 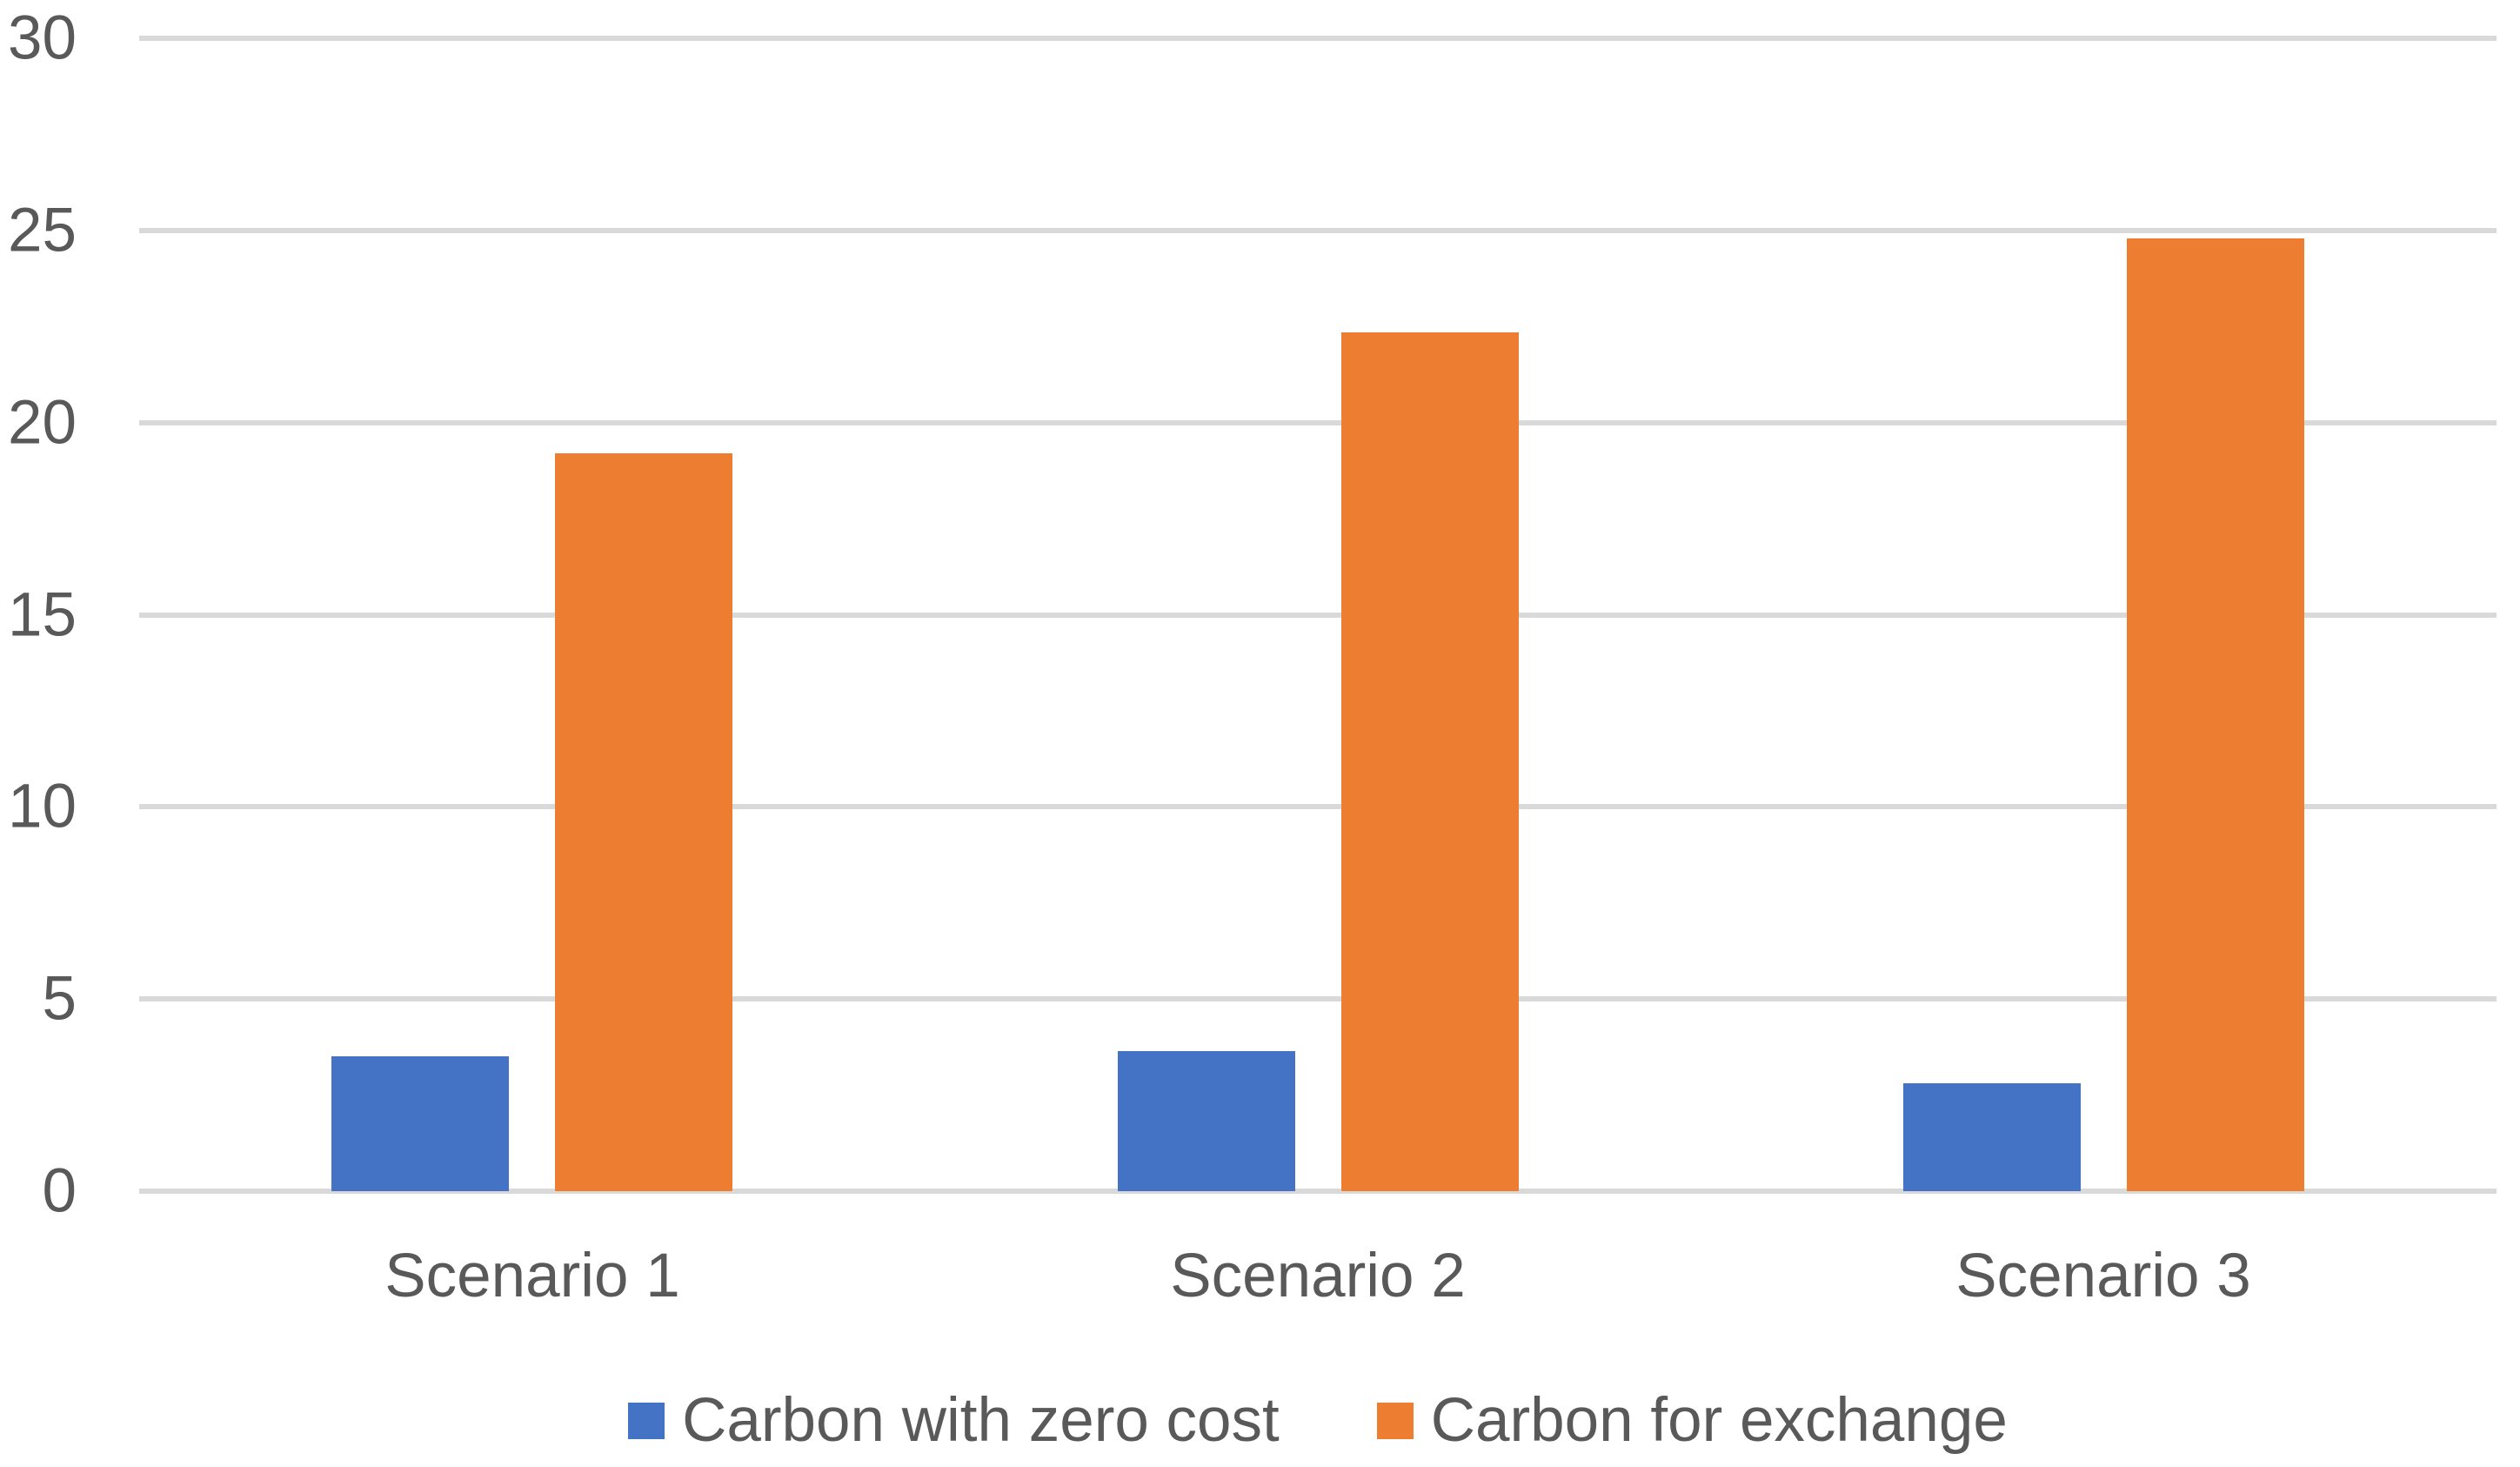 I want to click on legend-item-carbon-for-exchange: Carbon for exchange, so click(x=1692, y=1421).